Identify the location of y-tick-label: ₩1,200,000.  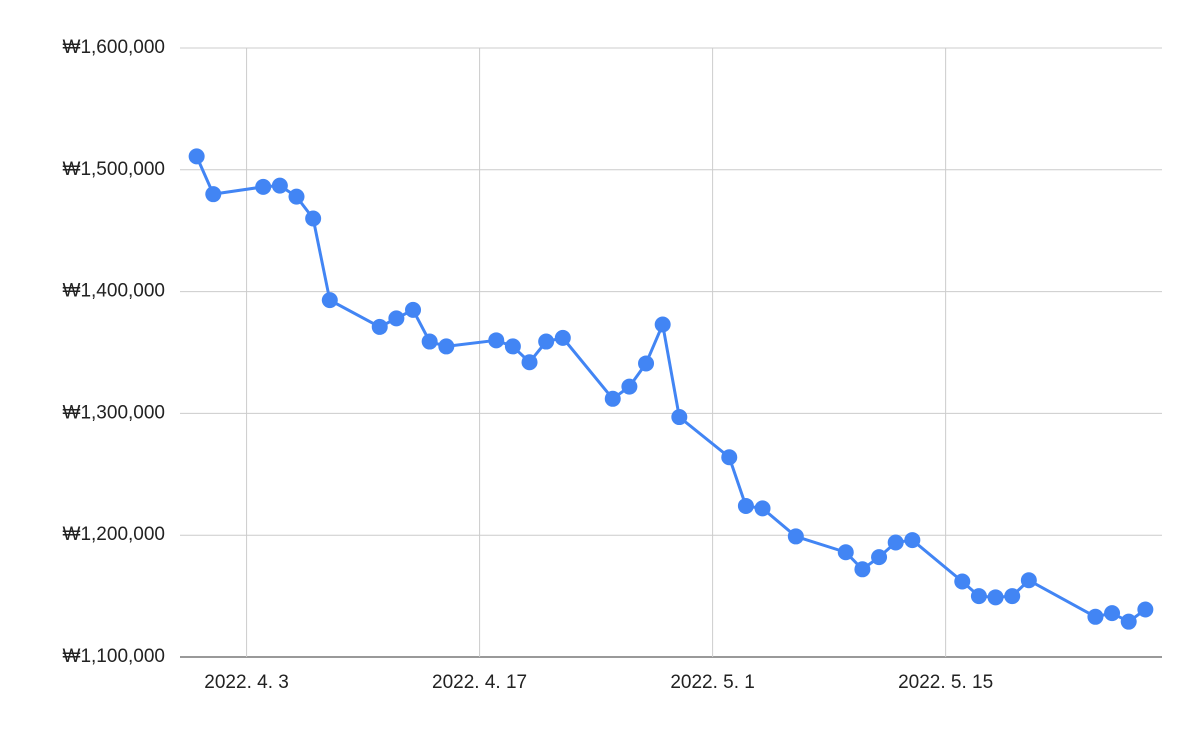
(114, 534).